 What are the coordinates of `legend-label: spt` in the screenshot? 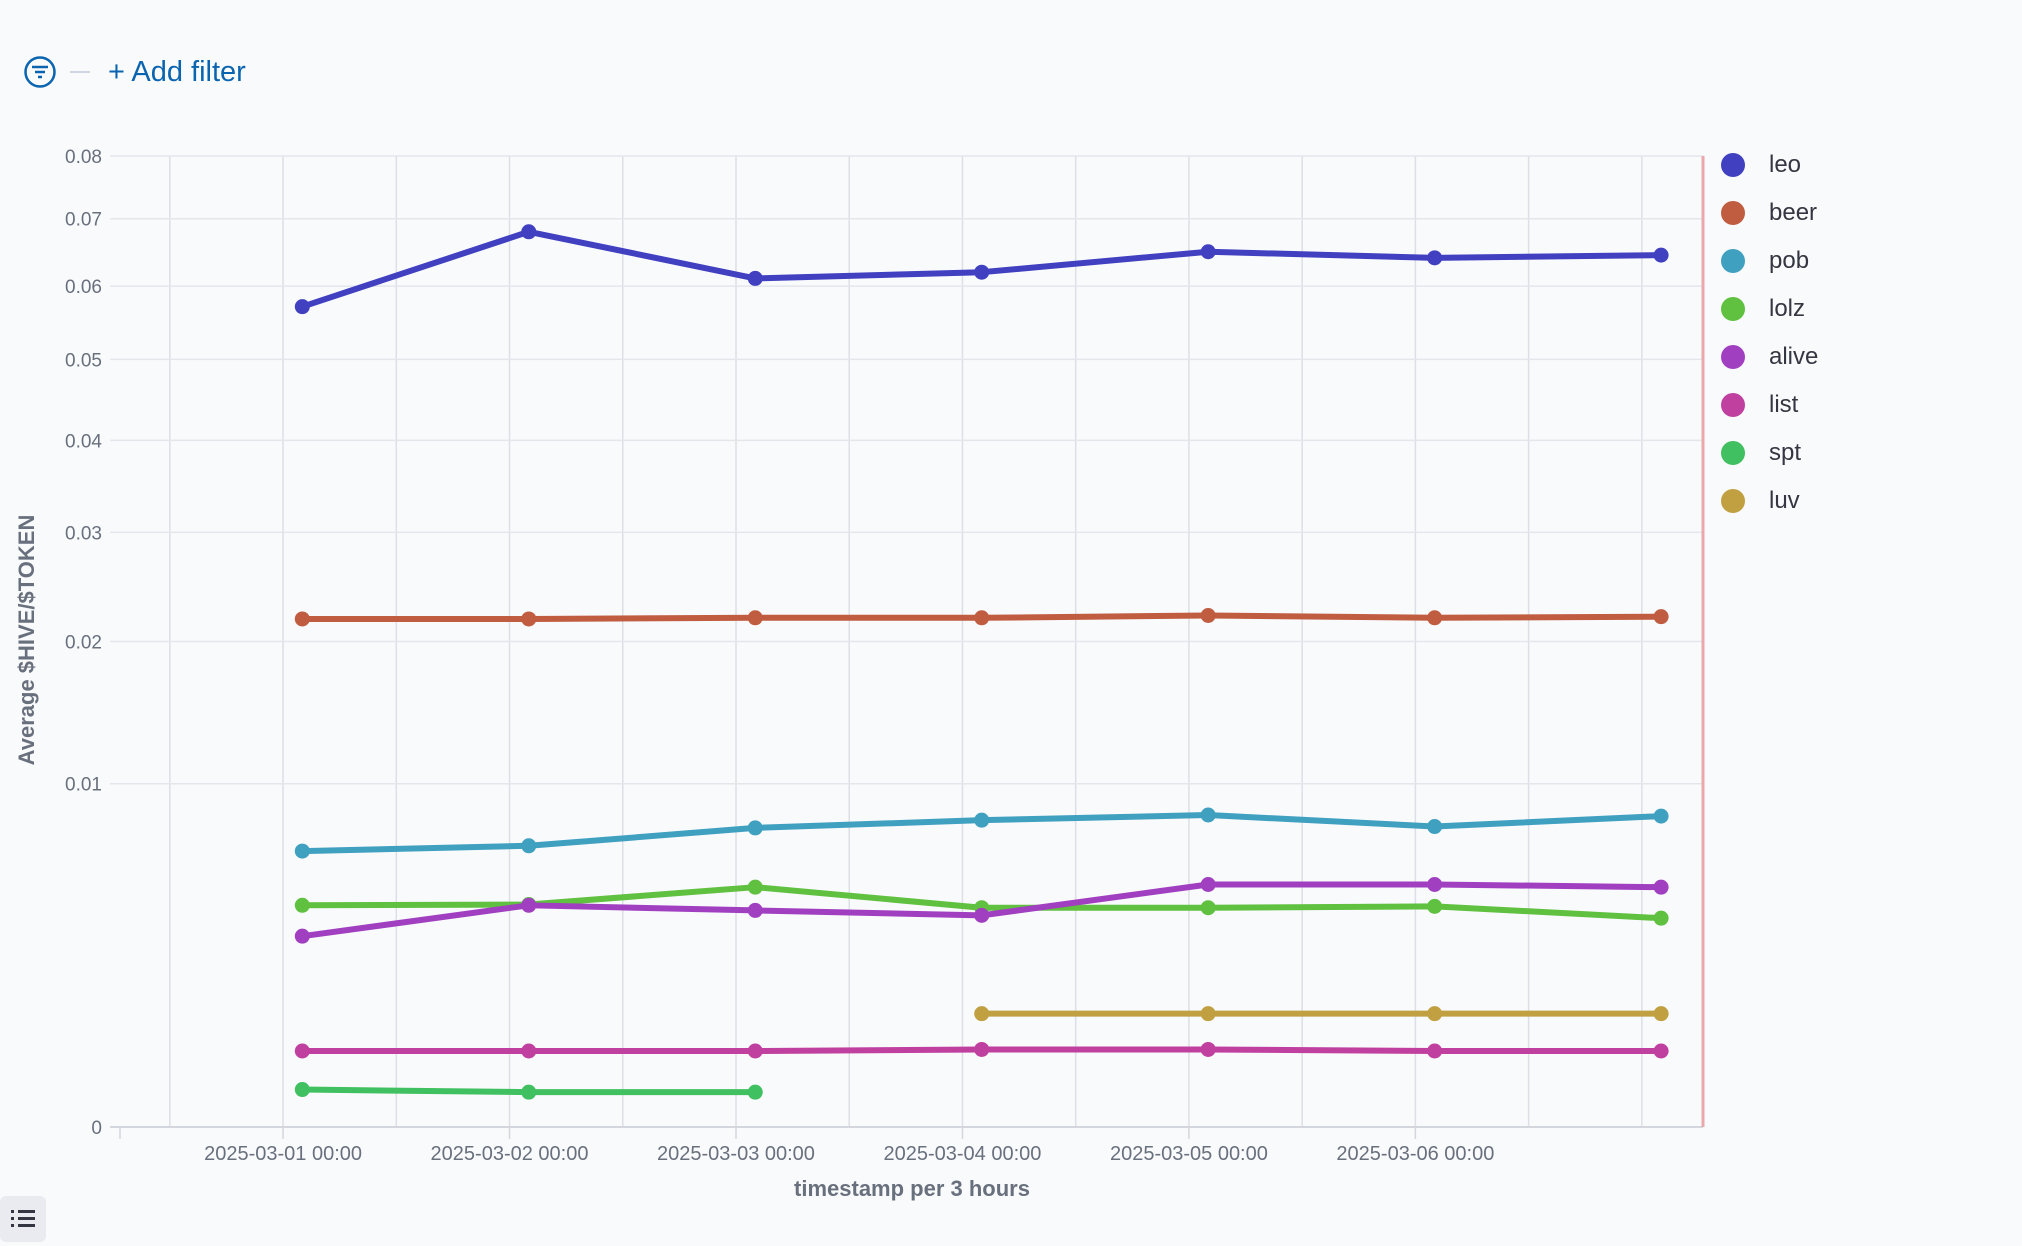 It's located at (1785, 452).